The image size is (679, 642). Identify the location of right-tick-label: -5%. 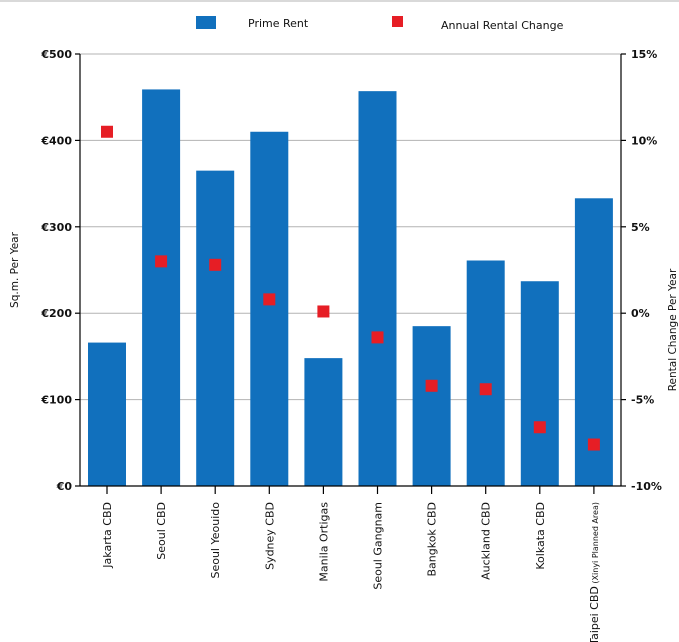
(642, 400).